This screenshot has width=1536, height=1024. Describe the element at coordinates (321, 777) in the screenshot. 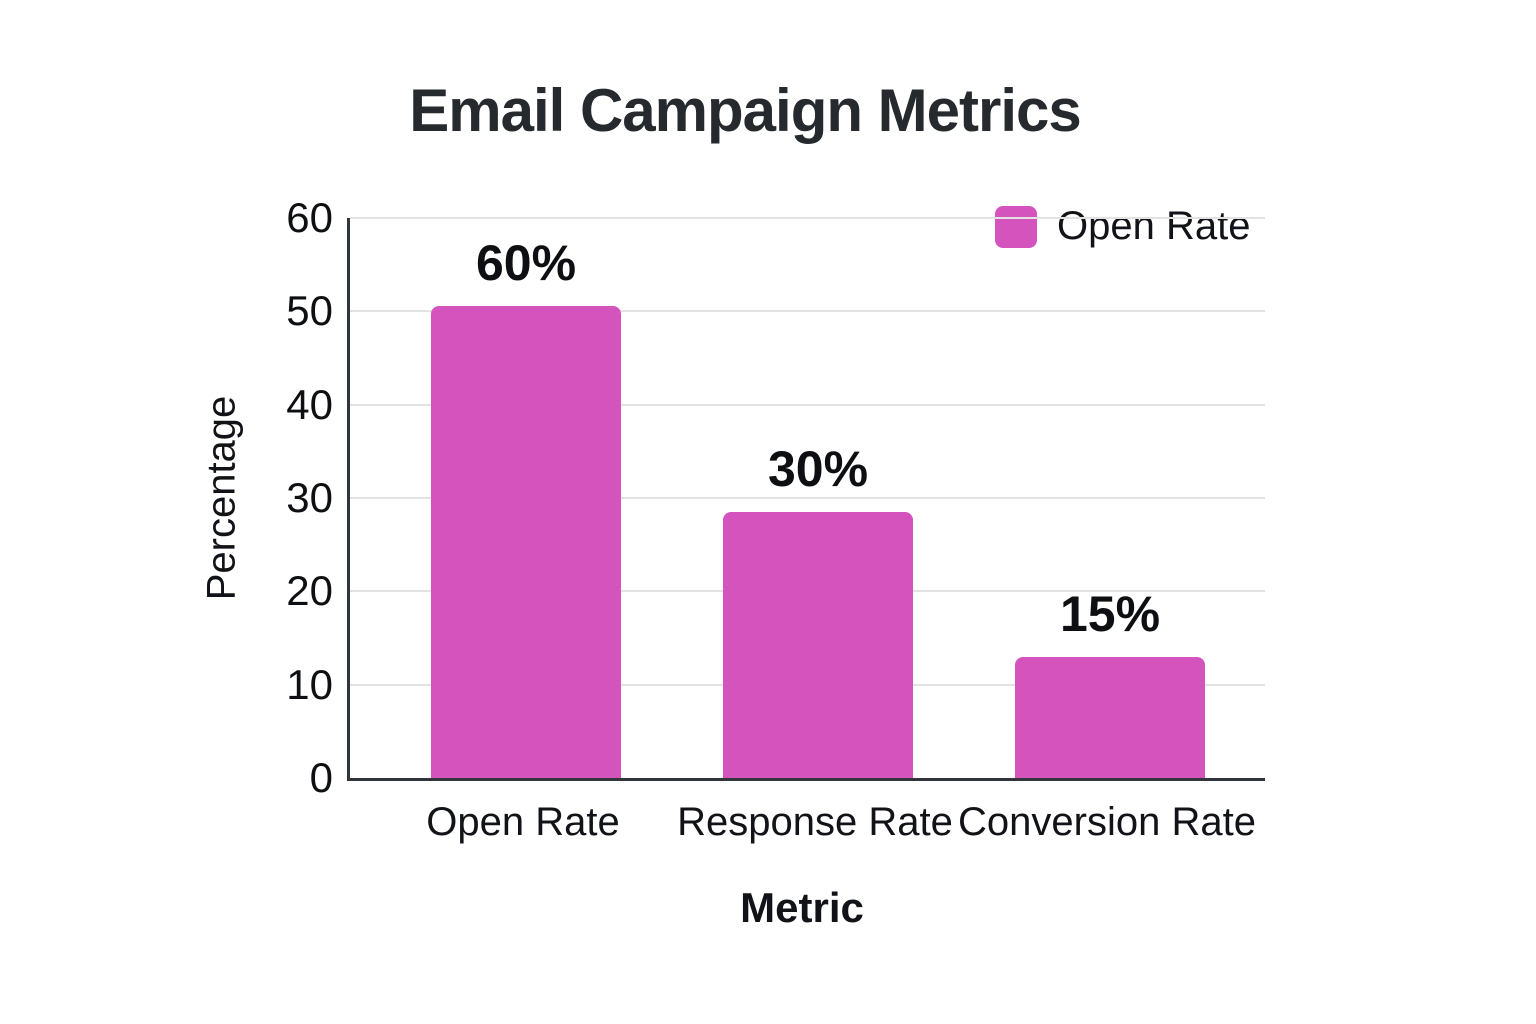

I see `y-tick-label-0: 0` at that location.